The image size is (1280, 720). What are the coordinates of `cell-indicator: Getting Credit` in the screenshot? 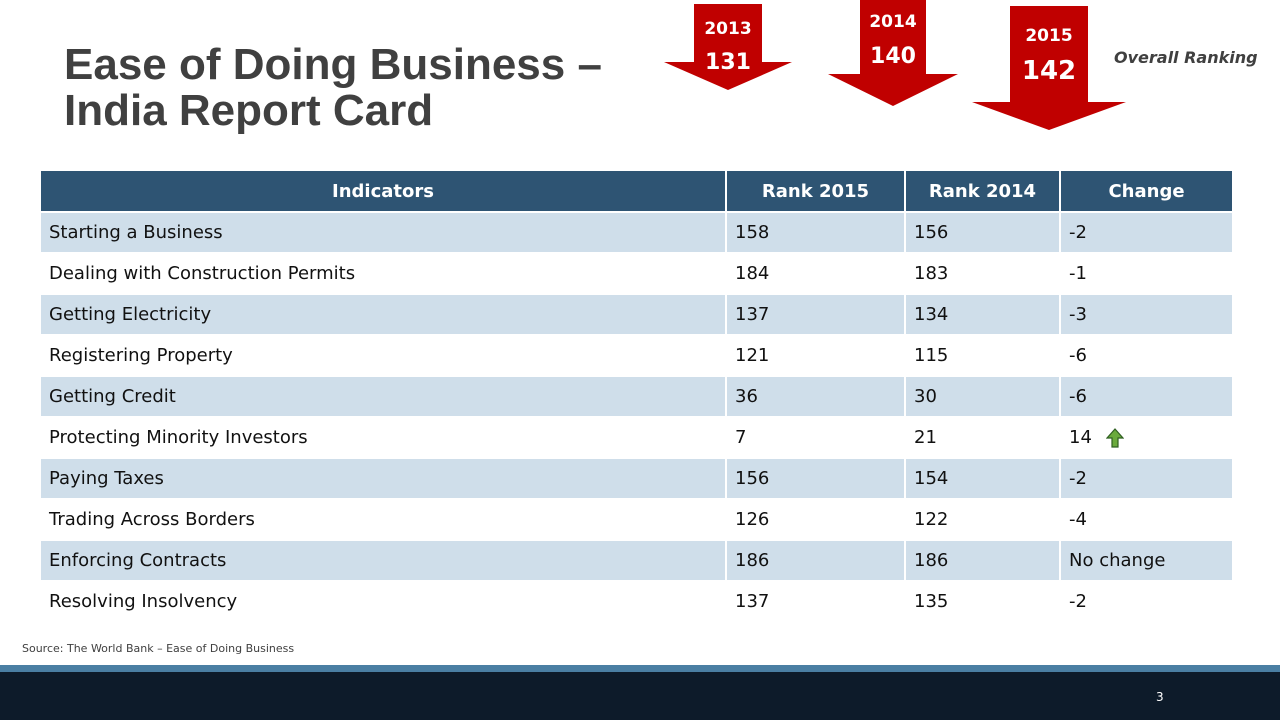 It's located at (384, 397).